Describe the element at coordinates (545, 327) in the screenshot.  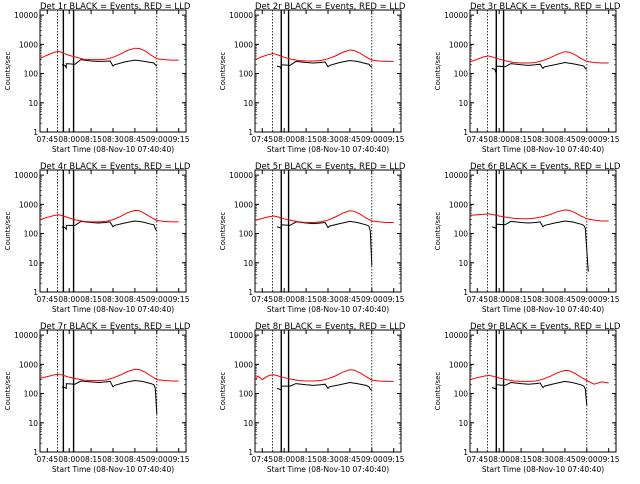
I see `chart-title: Det 9r BLACK = Events, RED = LLD` at that location.